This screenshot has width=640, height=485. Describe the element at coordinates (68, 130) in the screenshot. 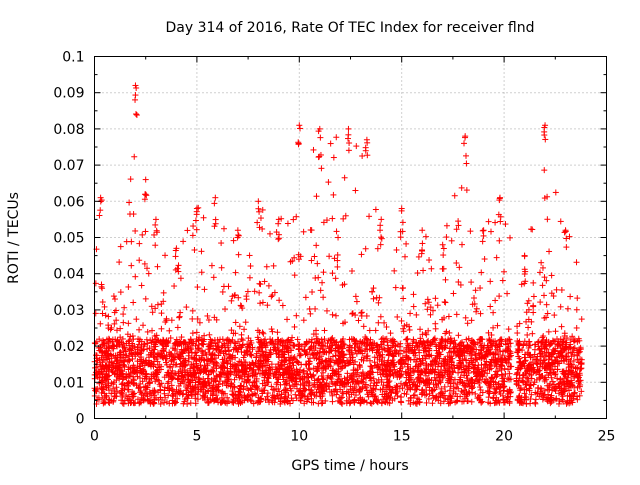

I see `y-tick-label: 0.08` at that location.